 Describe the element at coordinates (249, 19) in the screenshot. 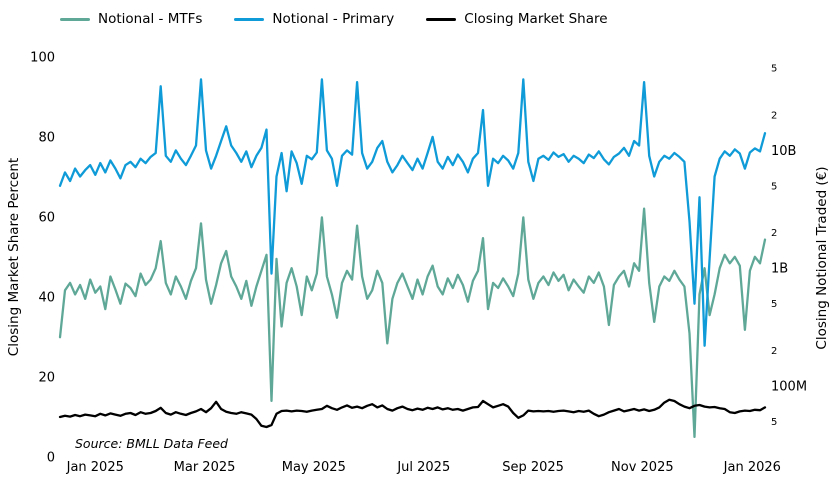

I see `legend-swatch-primary-icon` at that location.